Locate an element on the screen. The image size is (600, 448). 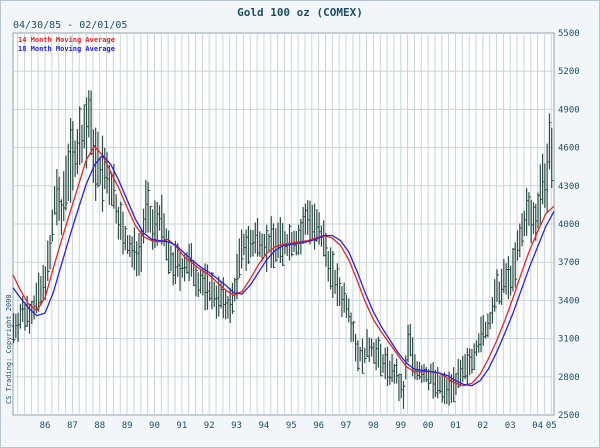
y-tick-label: 2500 is located at coordinates (569, 416).